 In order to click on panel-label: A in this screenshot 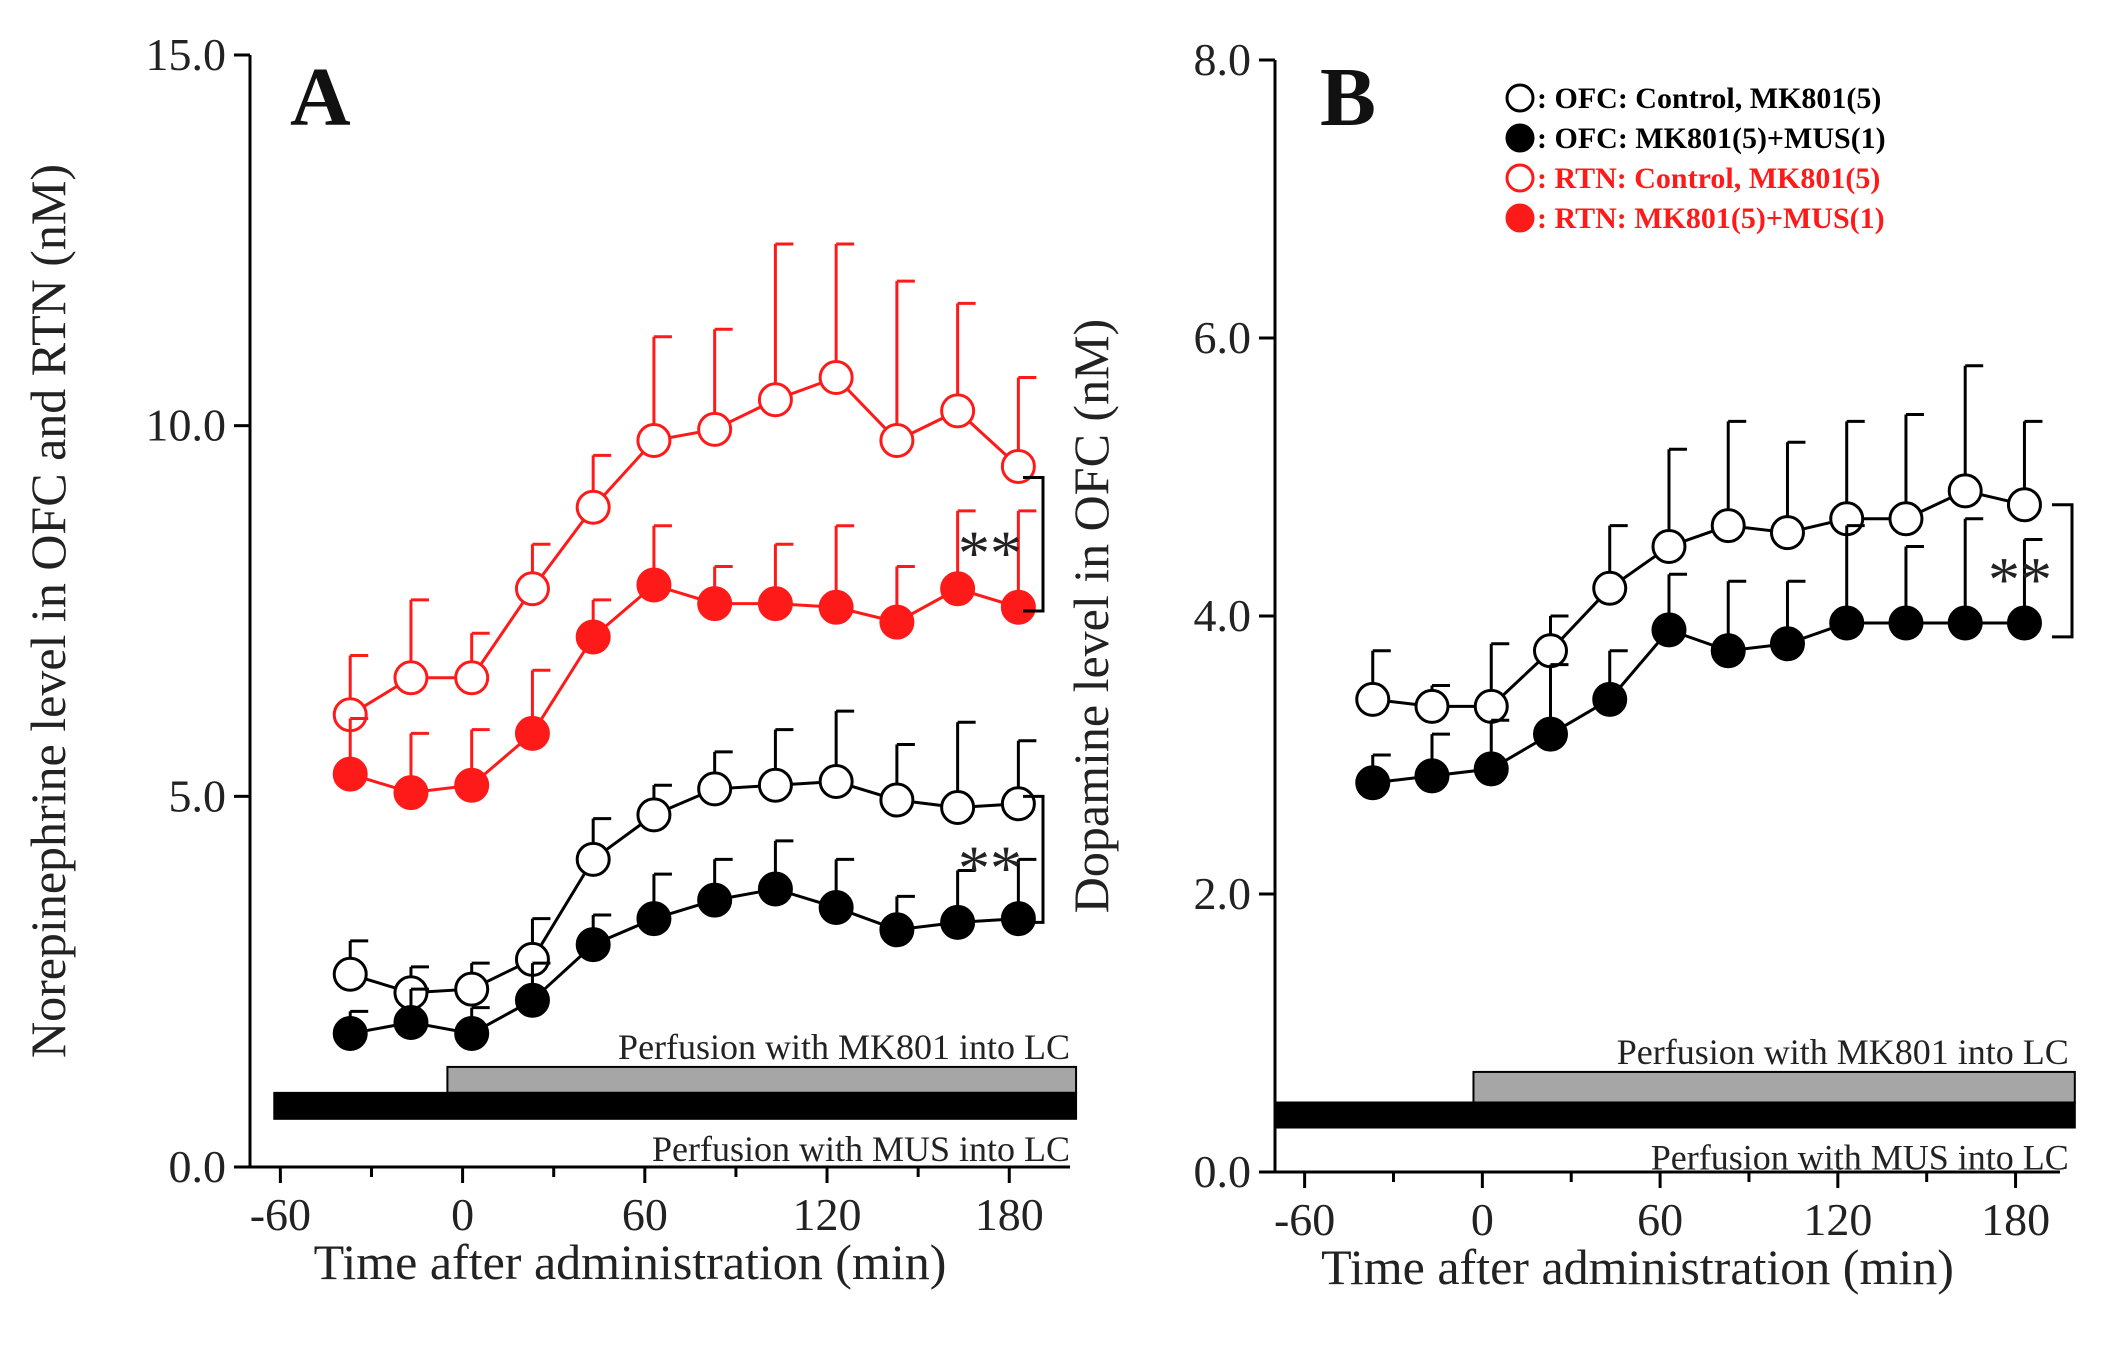, I will do `click(320, 97)`.